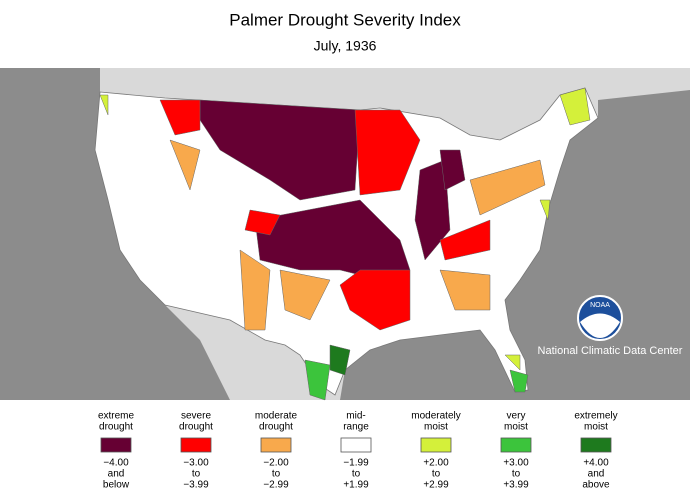  What do you see at coordinates (276, 484) in the screenshot?
I see `legend-range: −2.99` at bounding box center [276, 484].